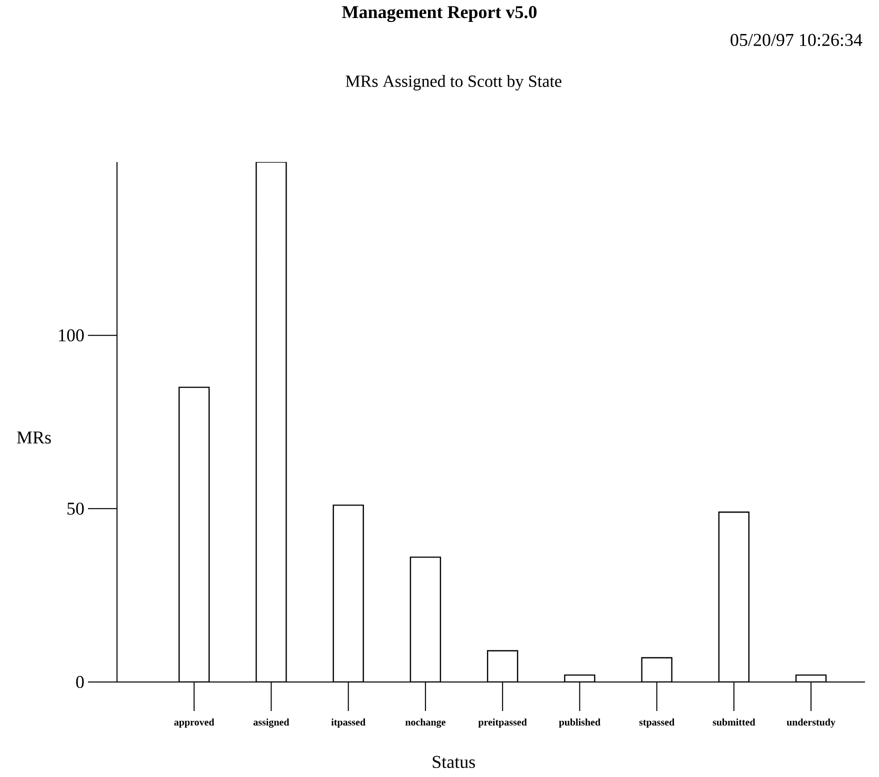 The width and height of the screenshot is (879, 777). Describe the element at coordinates (272, 723) in the screenshot. I see `x-tick-label: assigned` at that location.